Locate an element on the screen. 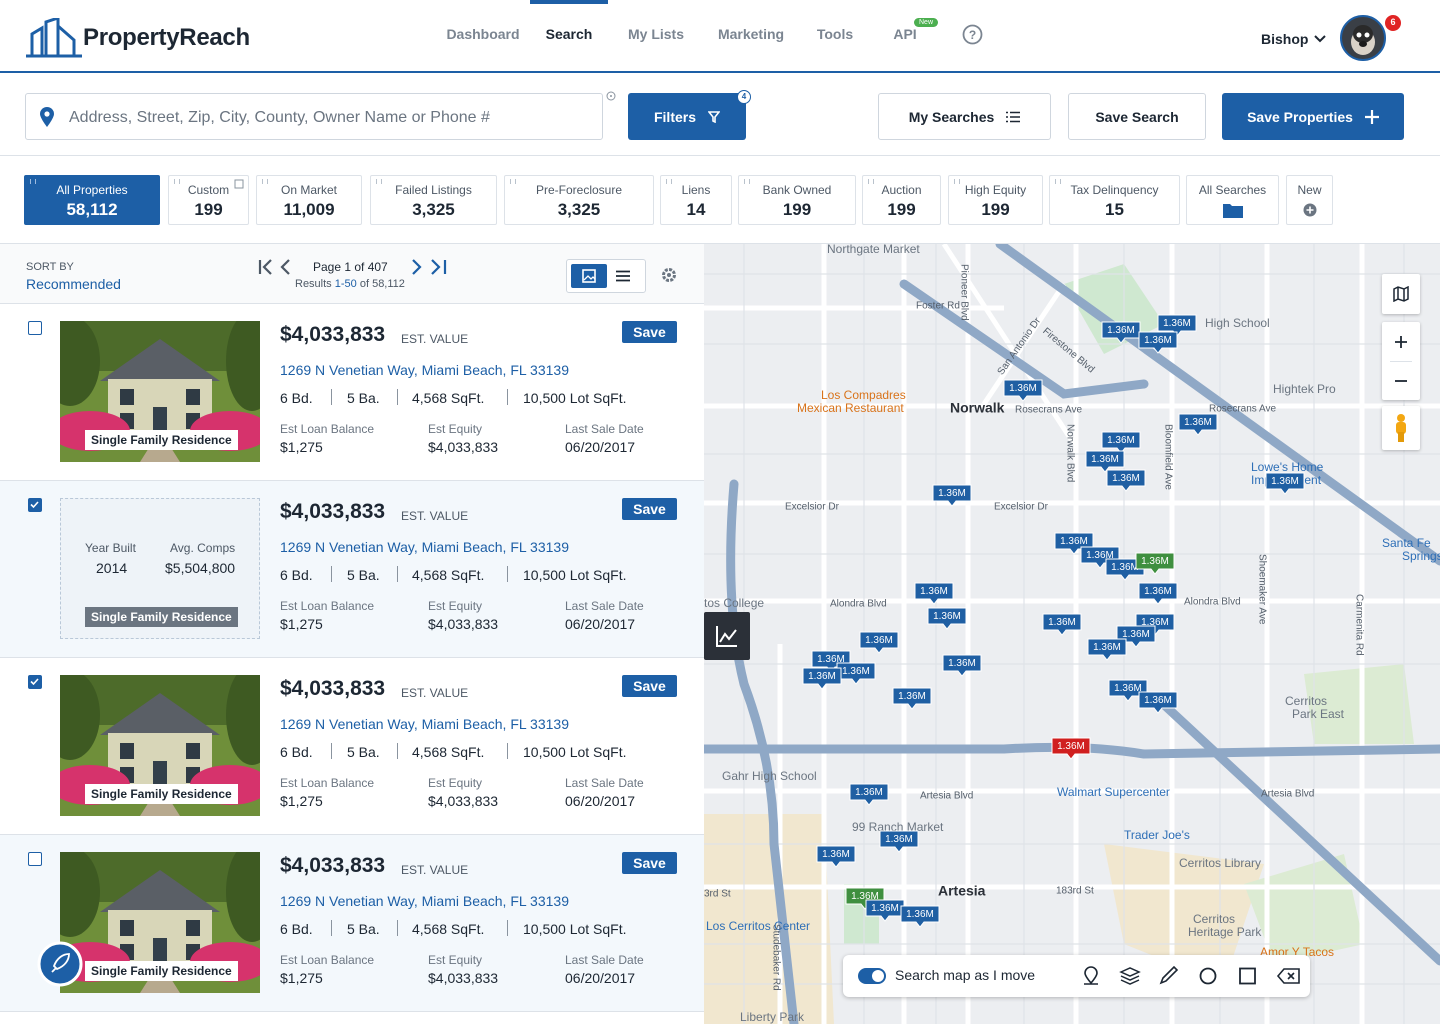 The height and width of the screenshot is (1024, 1440). tab: On Market 11,009 is located at coordinates (309, 200).